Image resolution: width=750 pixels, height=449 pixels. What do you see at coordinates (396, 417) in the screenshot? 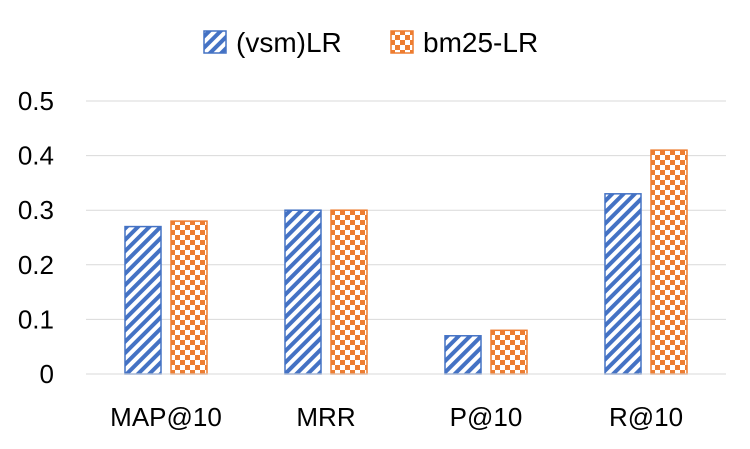
I see `x-axis-categories: MAP@10 MRR P@10 R@10` at bounding box center [396, 417].